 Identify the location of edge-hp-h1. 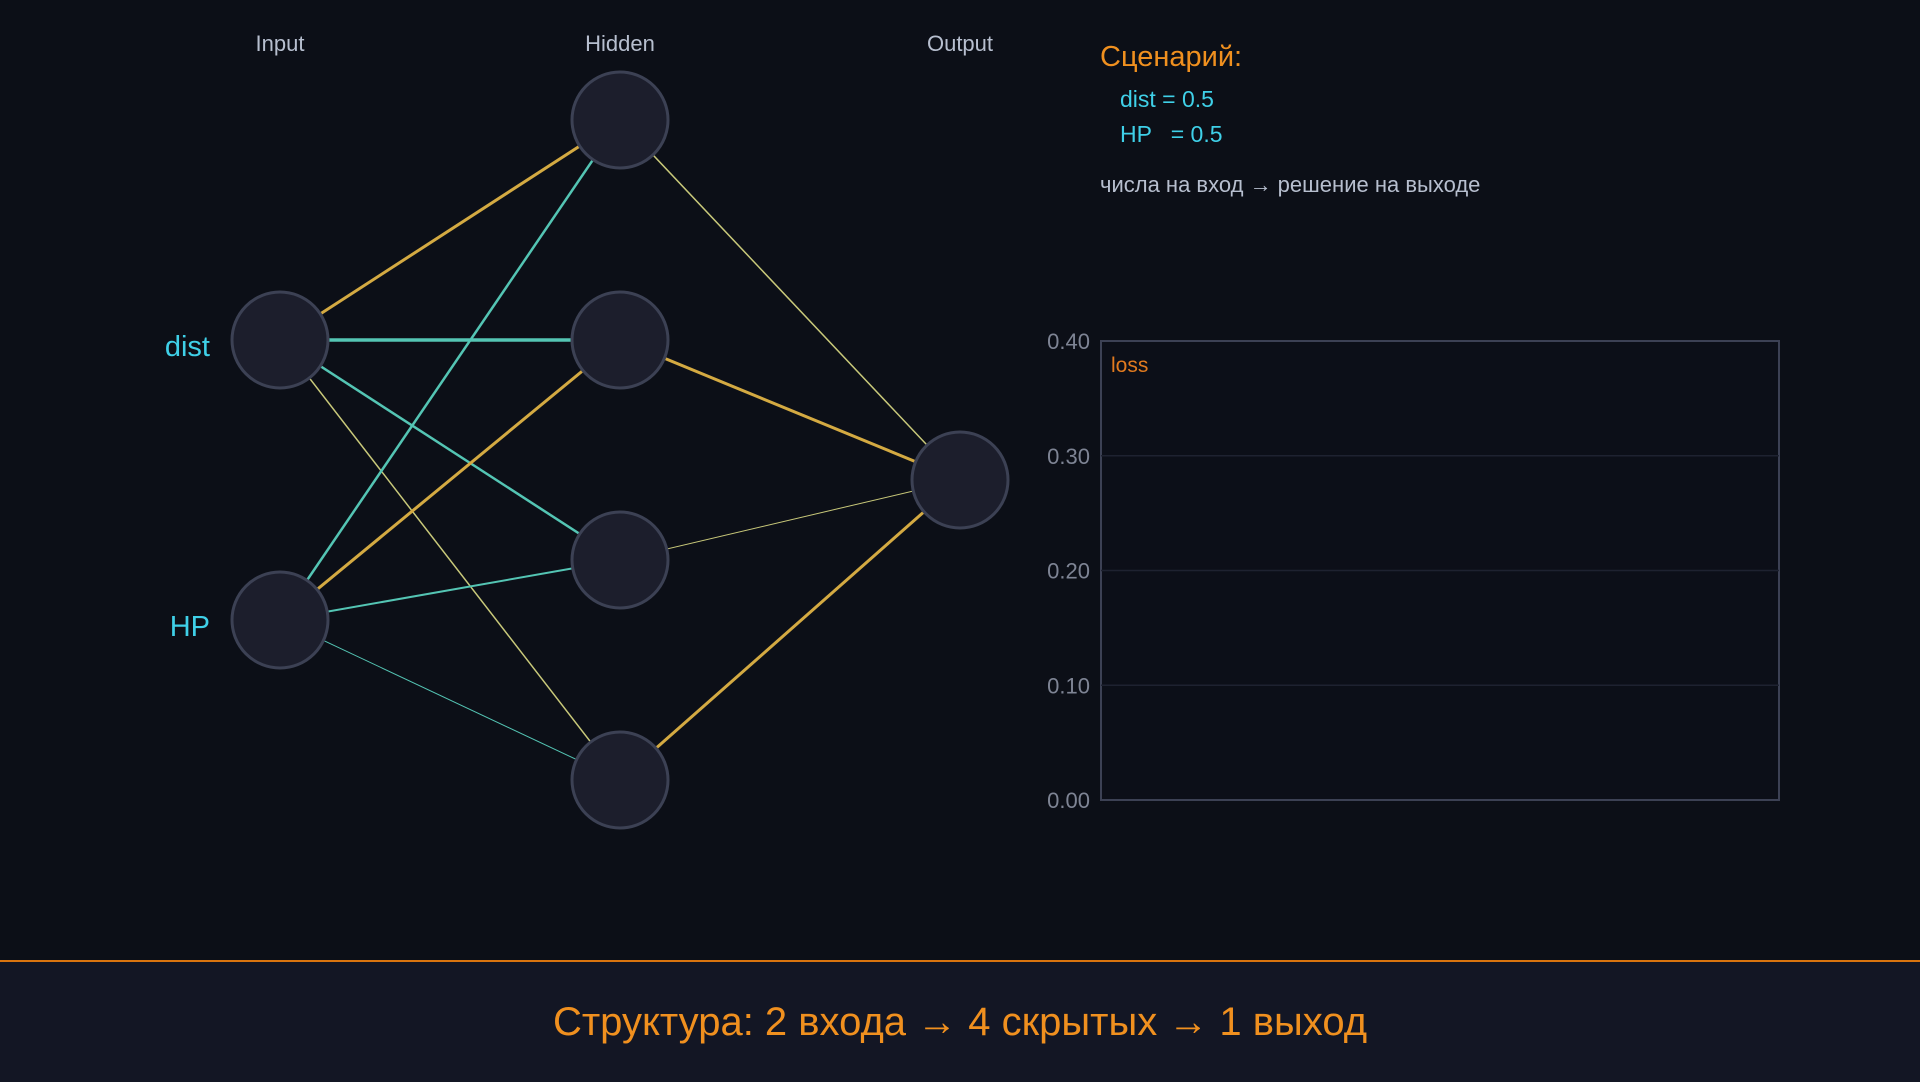
(450, 370).